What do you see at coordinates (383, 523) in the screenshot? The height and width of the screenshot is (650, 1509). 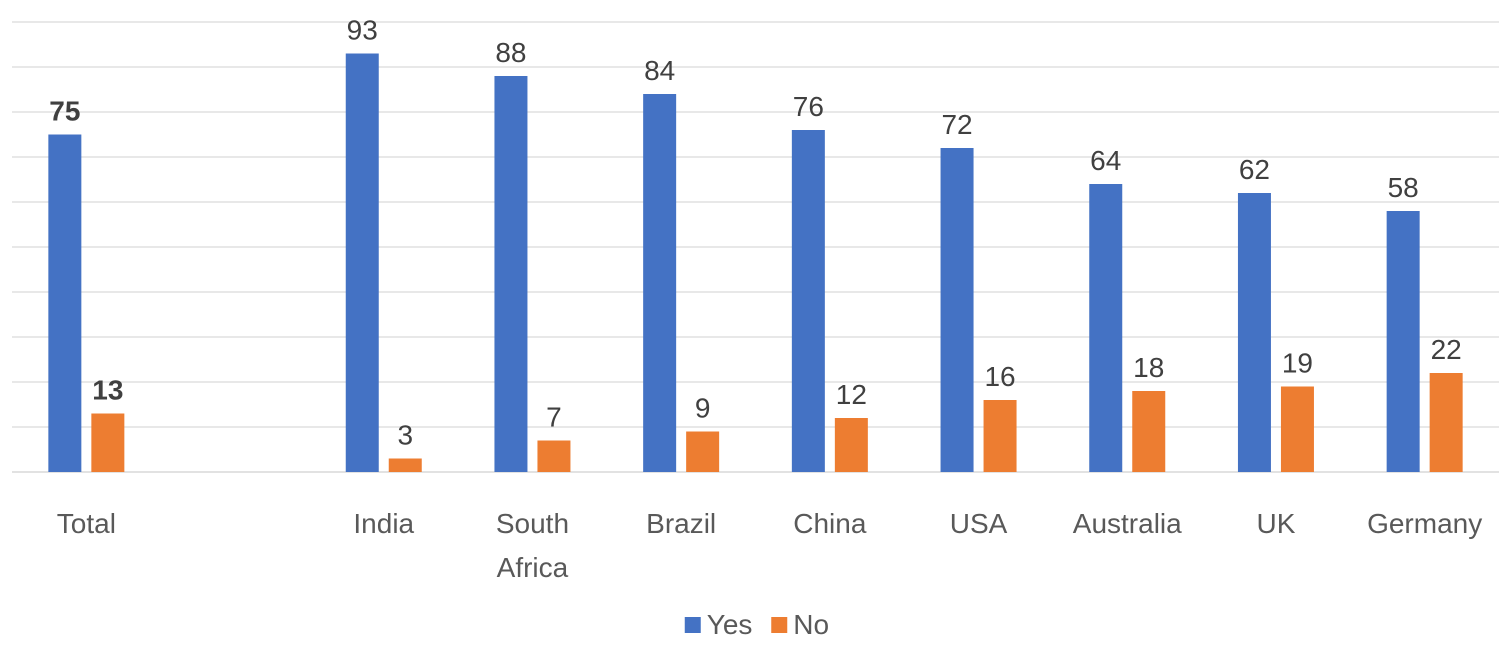 I see `tick-label-india: India` at bounding box center [383, 523].